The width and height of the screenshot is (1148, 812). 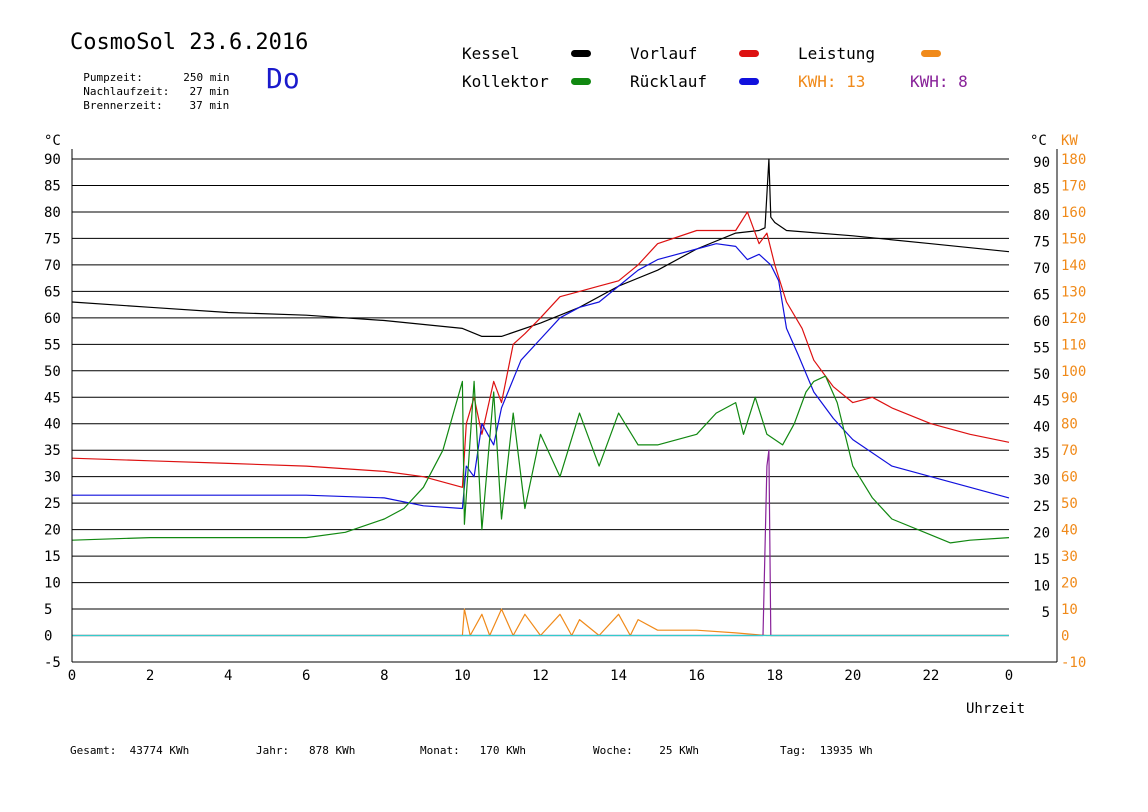 What do you see at coordinates (618, 676) in the screenshot?
I see `x-tick-label: 14` at bounding box center [618, 676].